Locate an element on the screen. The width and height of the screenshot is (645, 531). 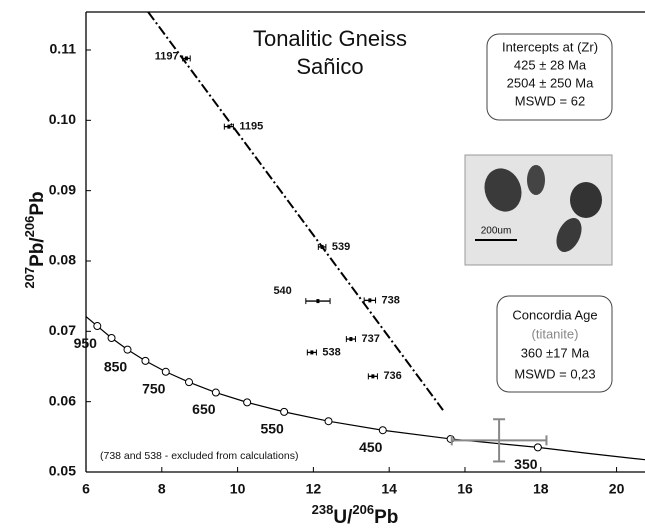
intercepts-box is located at coordinates (549, 77).